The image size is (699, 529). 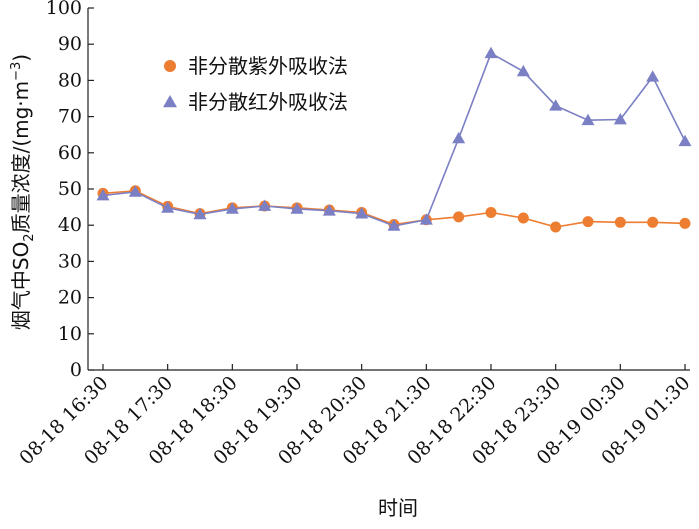 I want to click on legend-item: 非分散红外吸收法, so click(x=255, y=102).